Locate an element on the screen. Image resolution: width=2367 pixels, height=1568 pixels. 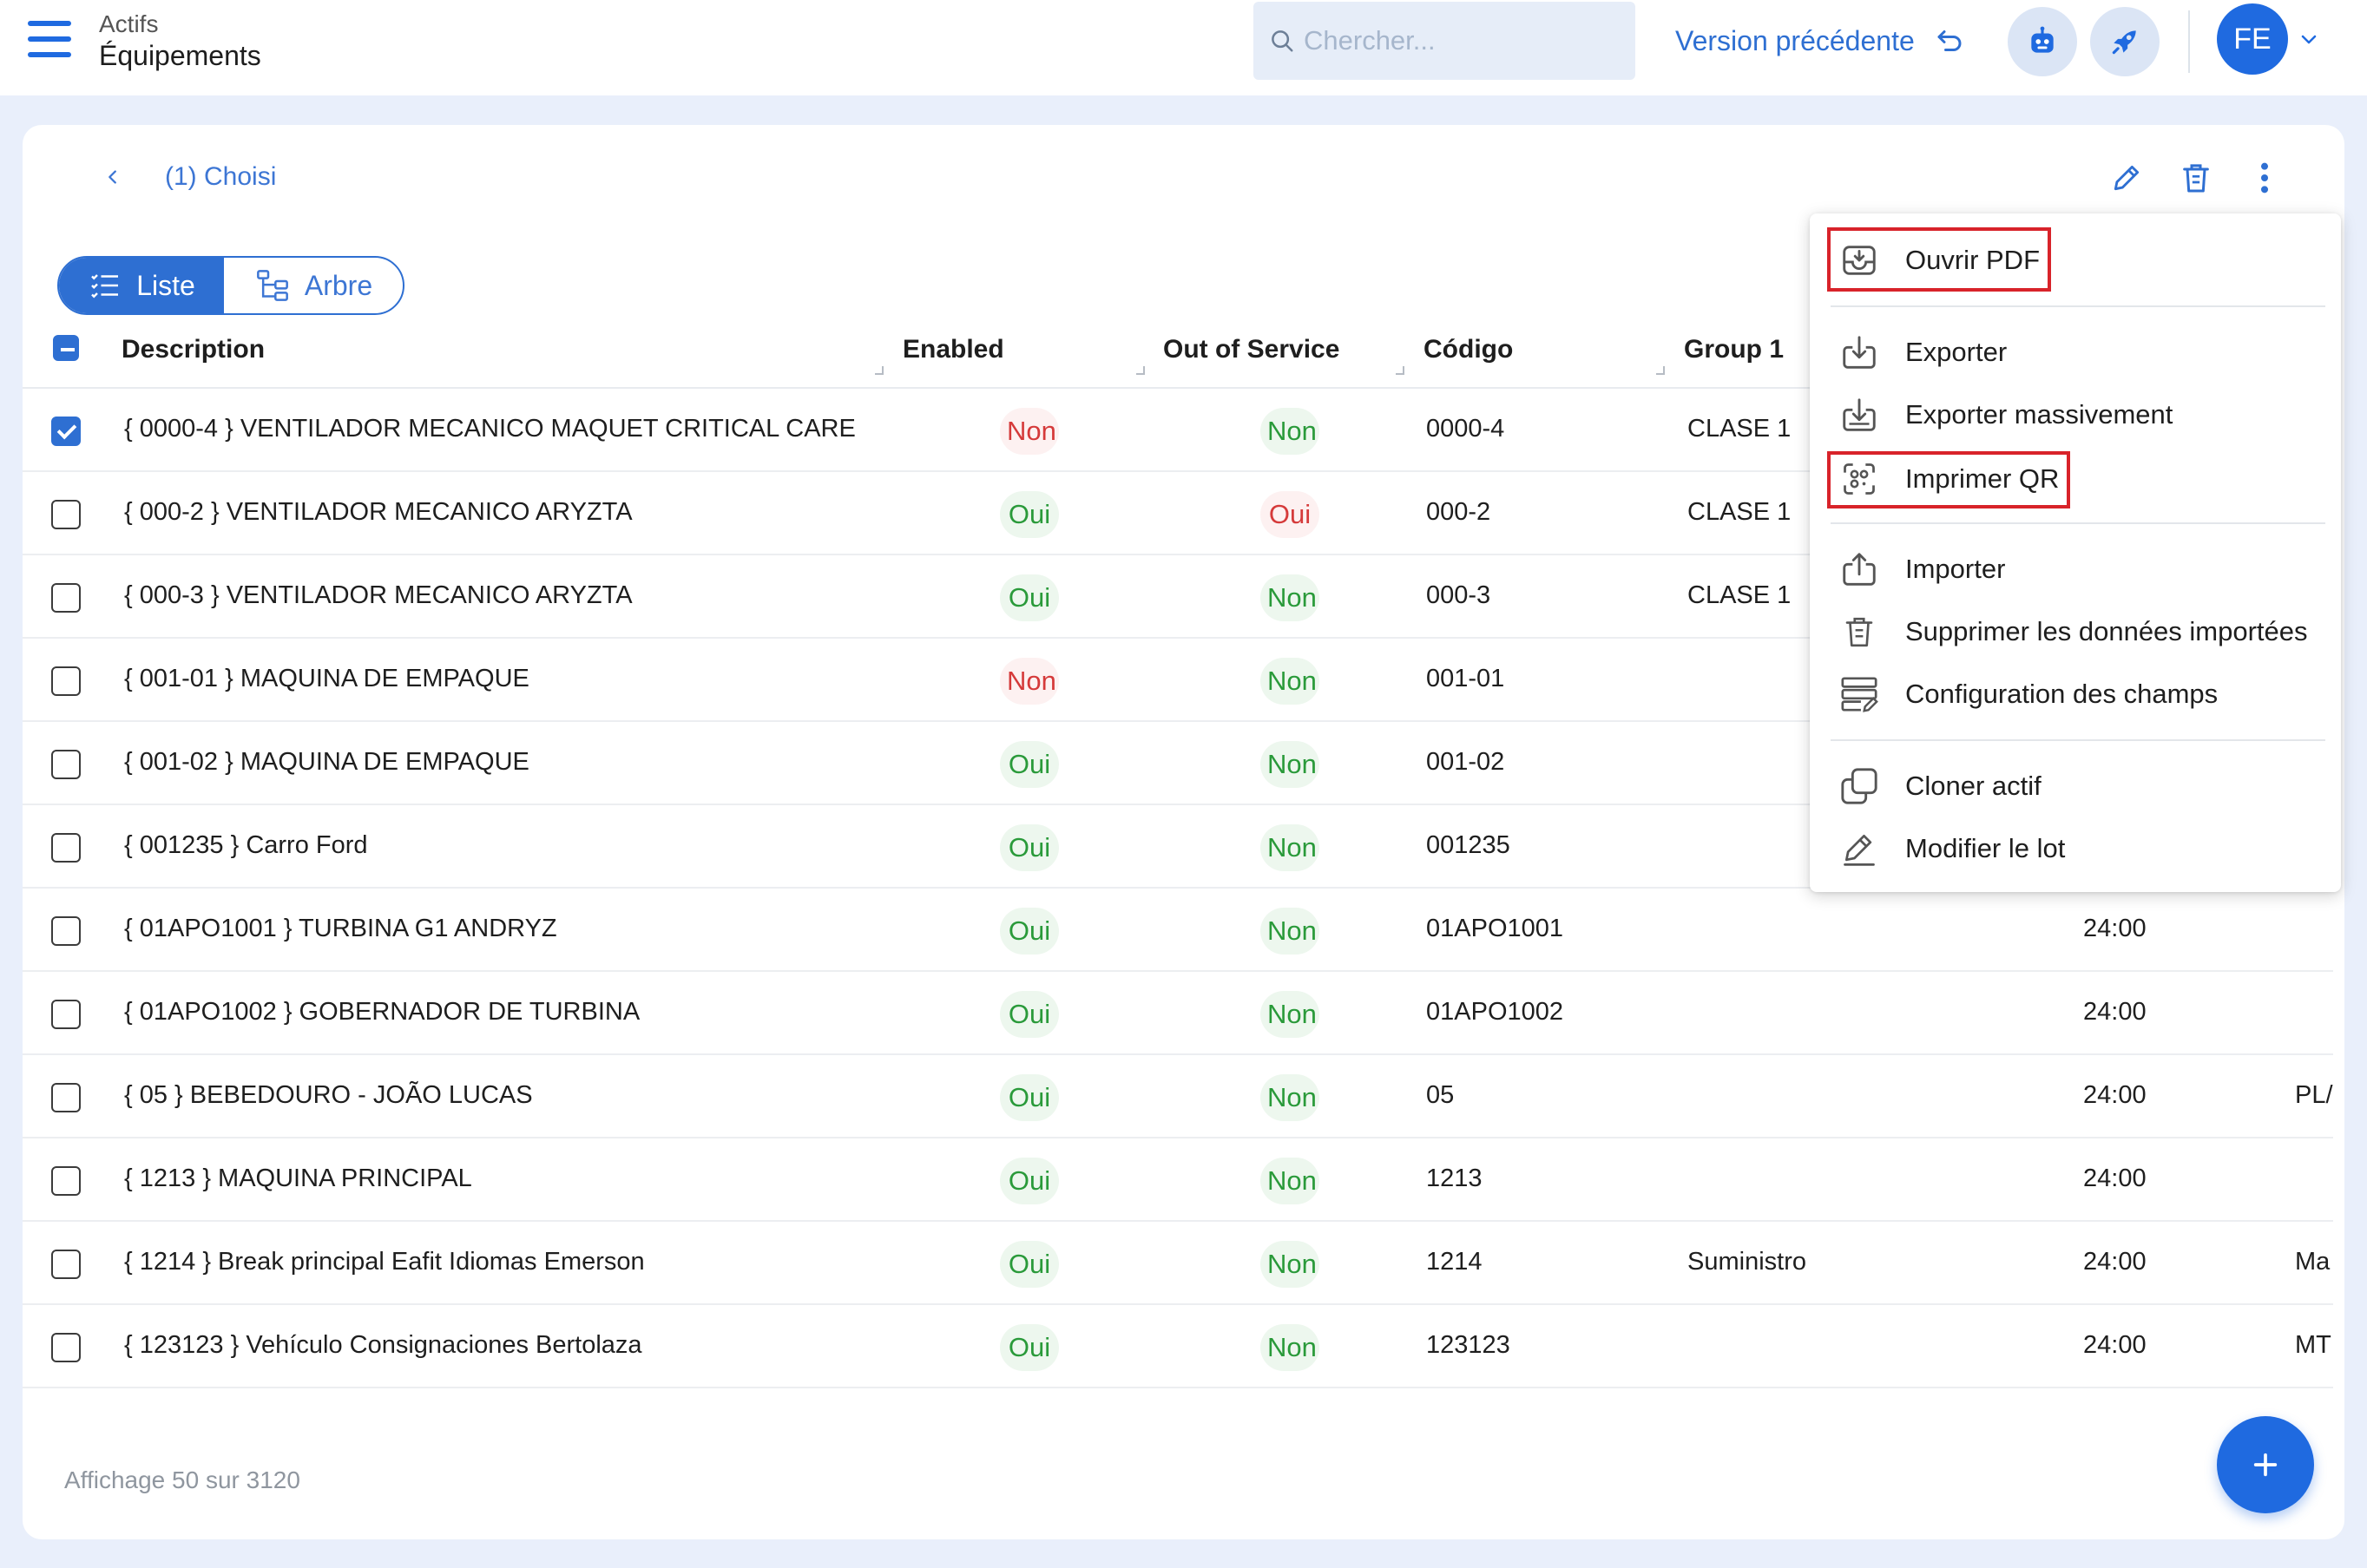
chevron-down-icon is located at coordinates (2308, 40).